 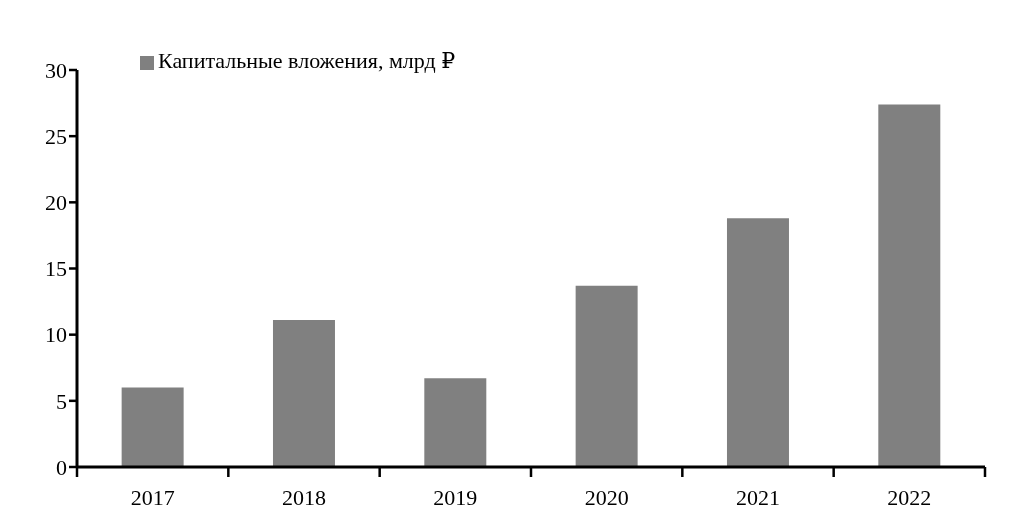 What do you see at coordinates (307, 60) in the screenshot?
I see `legend-label: Капитальные вложения, млрд ₽` at bounding box center [307, 60].